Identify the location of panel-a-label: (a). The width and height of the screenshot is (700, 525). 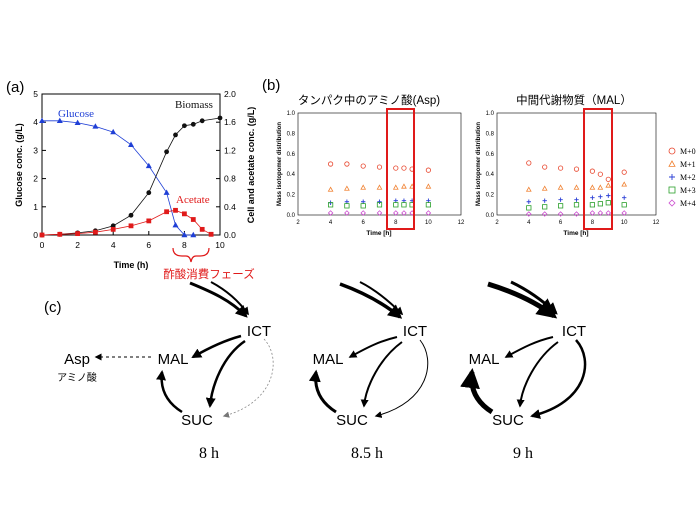
(15, 87).